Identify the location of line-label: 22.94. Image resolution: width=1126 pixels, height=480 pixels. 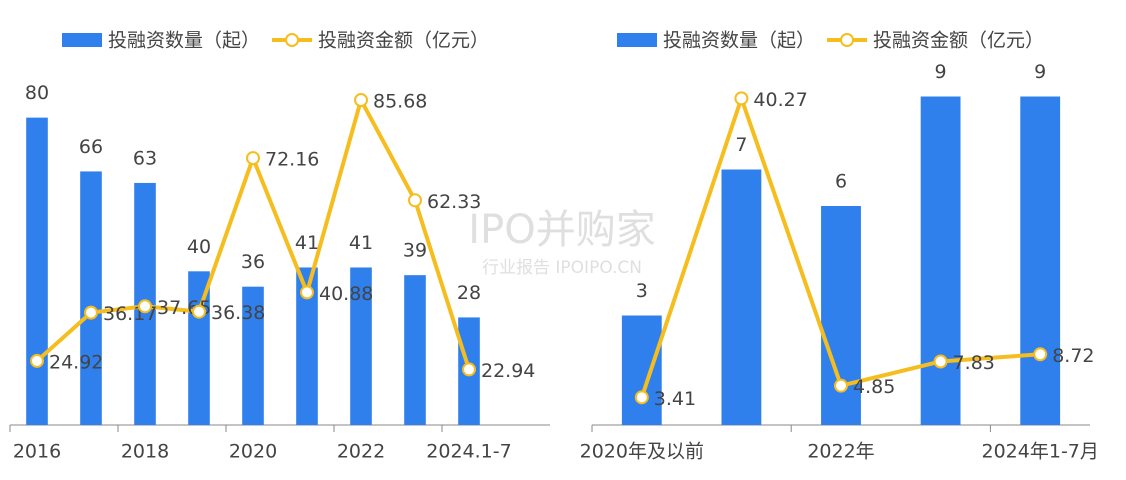
(508, 371).